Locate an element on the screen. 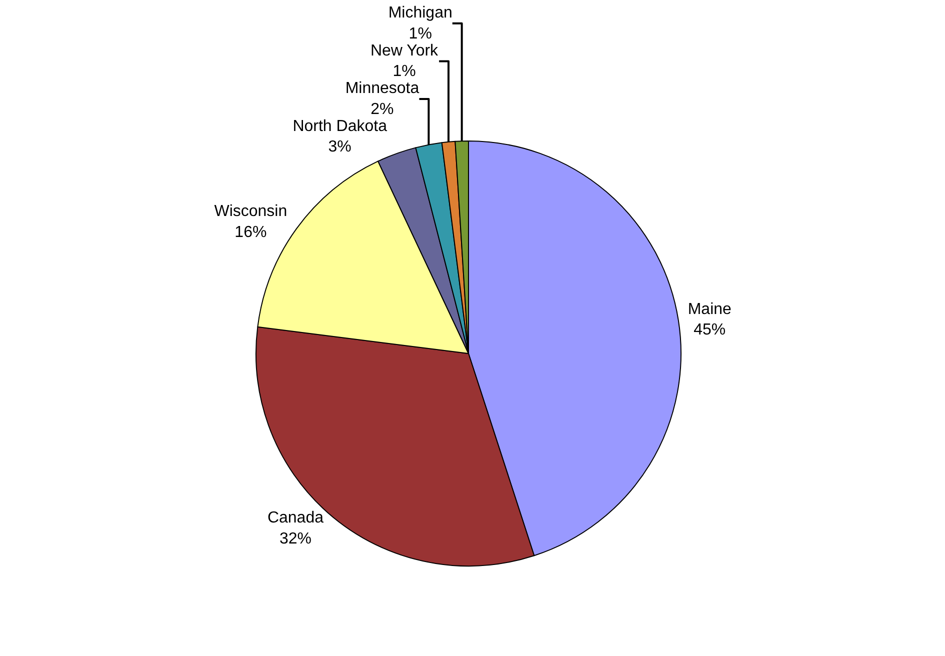  slice-label: North Dakota is located at coordinates (340, 126).